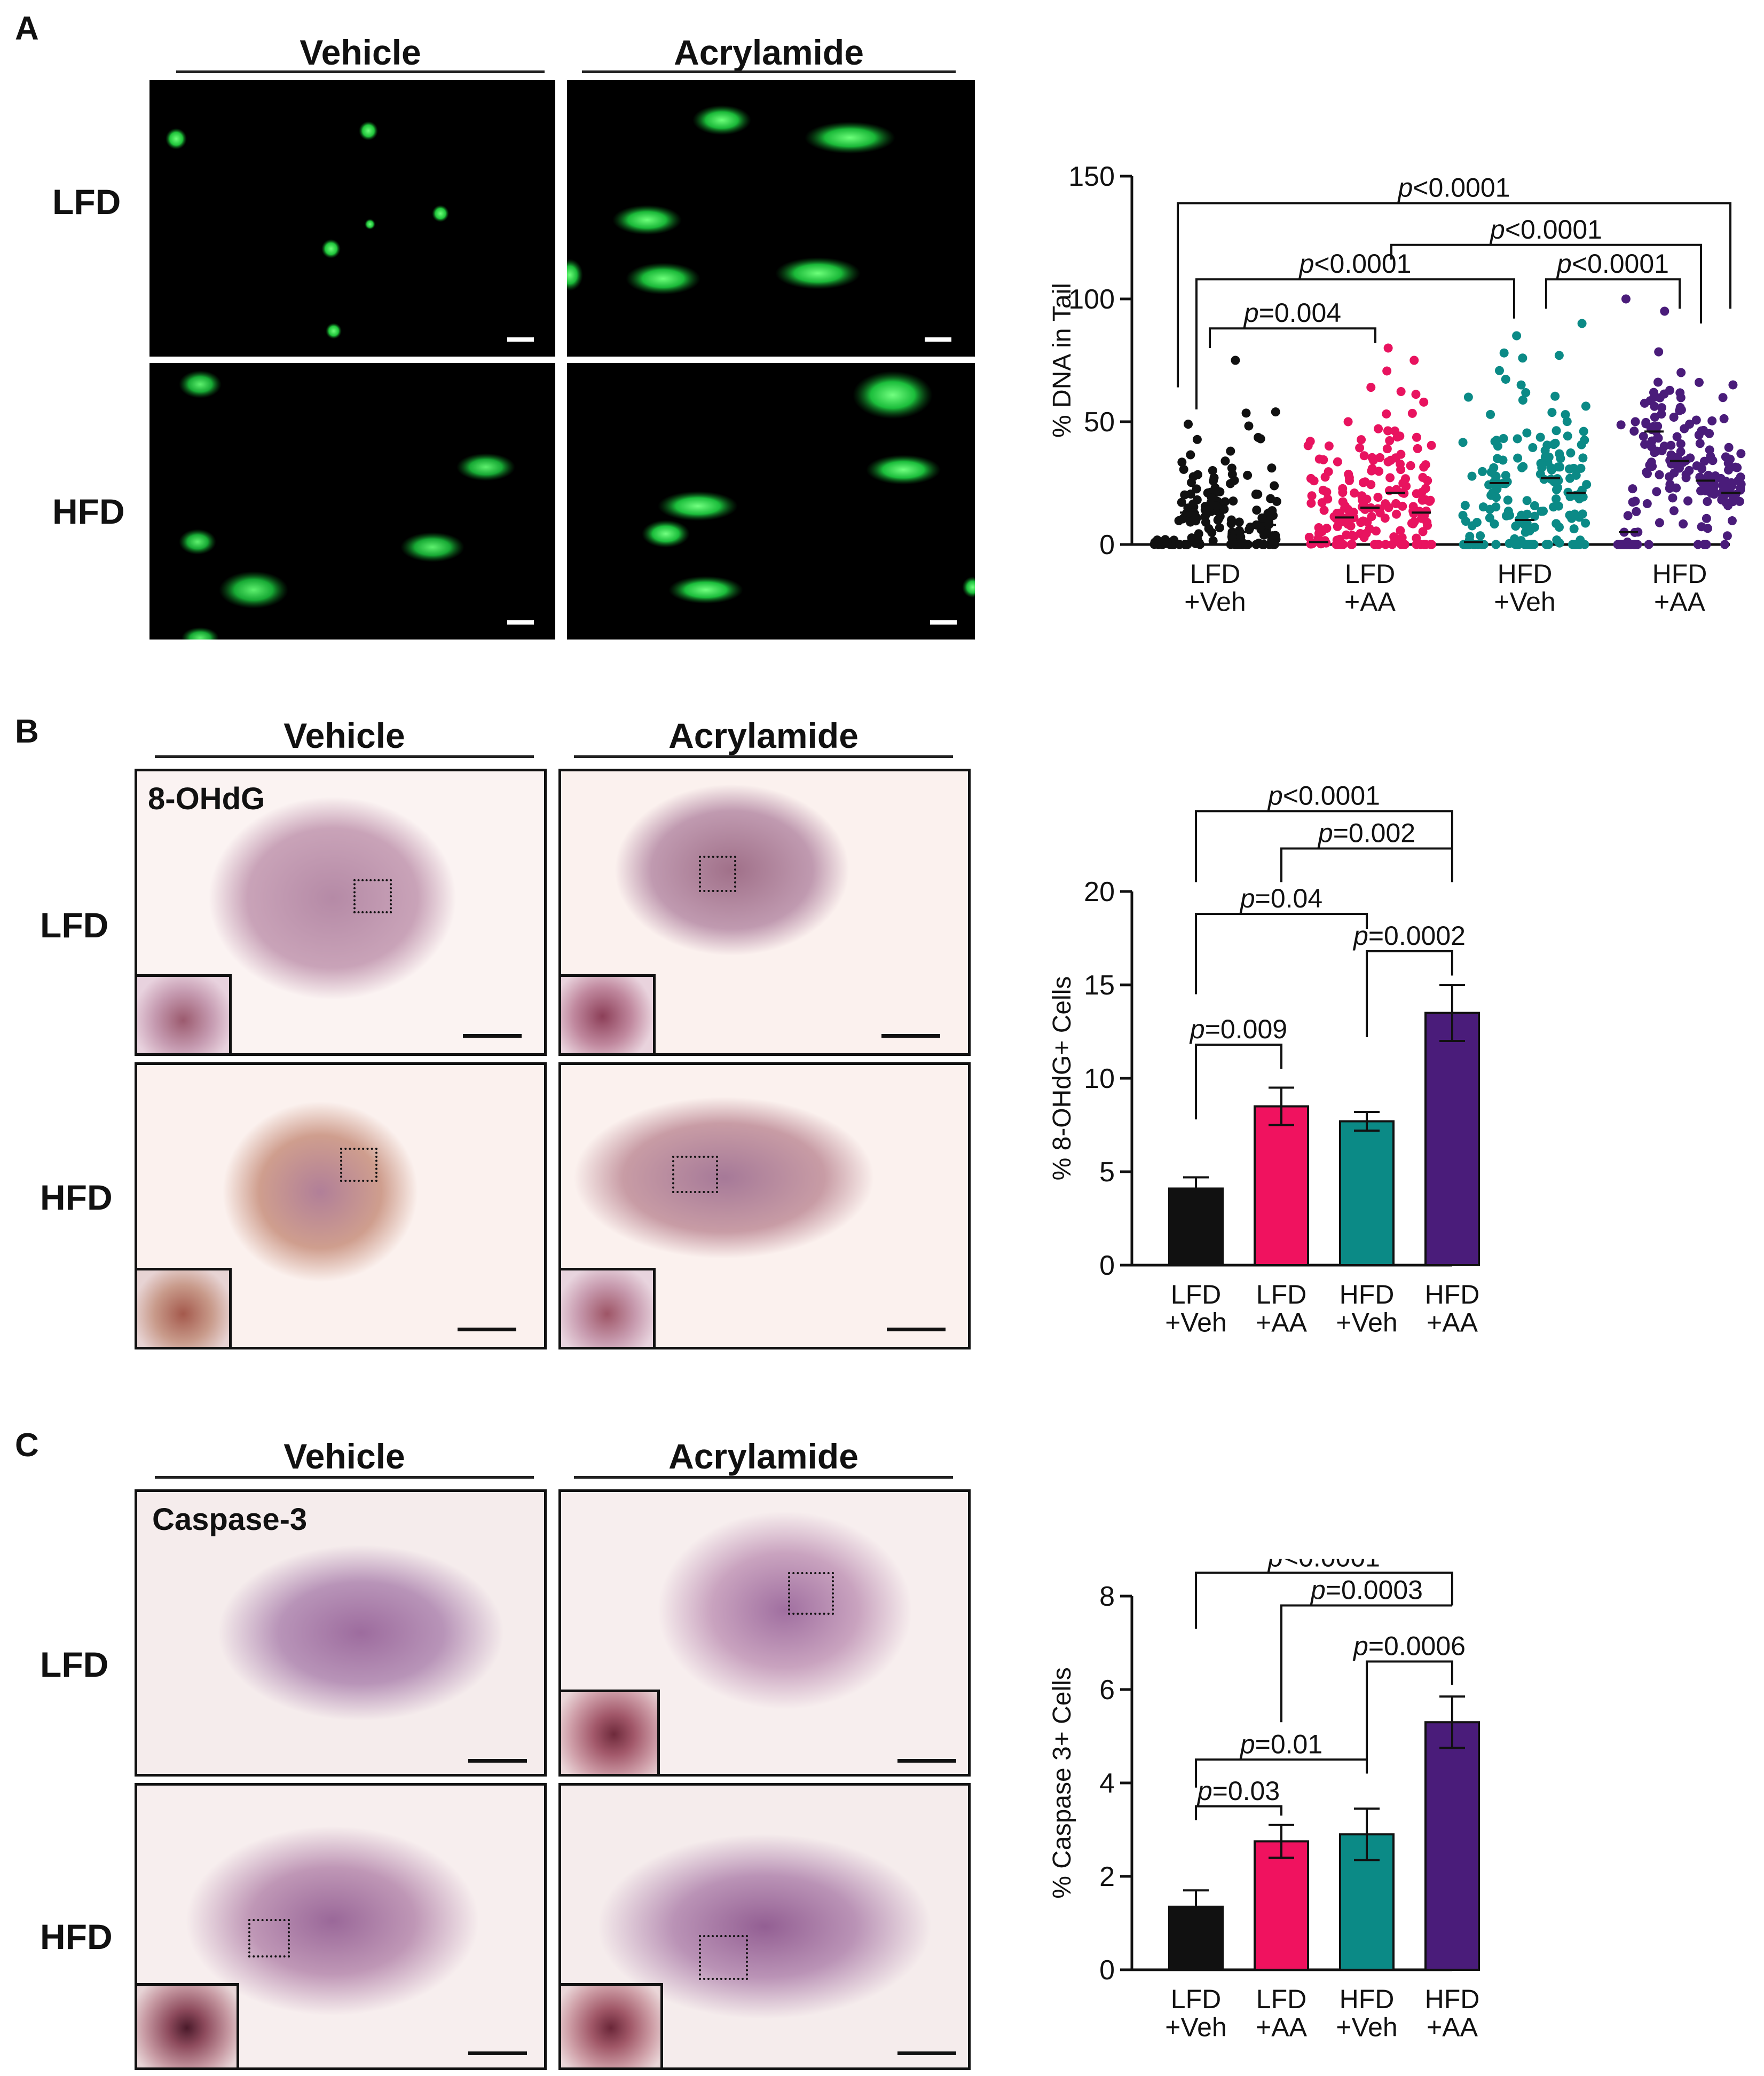 The width and height of the screenshot is (1764, 2076). I want to click on zoom-region-box, so click(723, 1957).